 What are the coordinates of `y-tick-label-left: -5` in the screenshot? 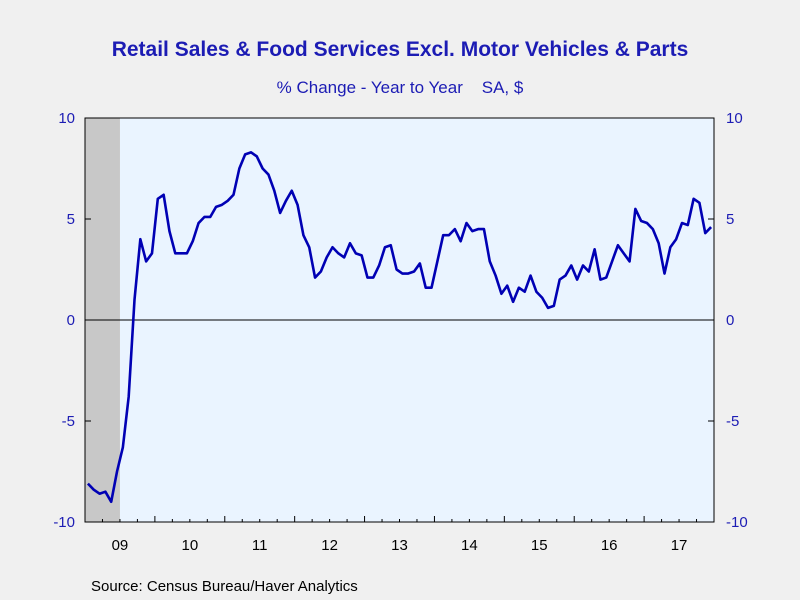 It's located at (68, 421).